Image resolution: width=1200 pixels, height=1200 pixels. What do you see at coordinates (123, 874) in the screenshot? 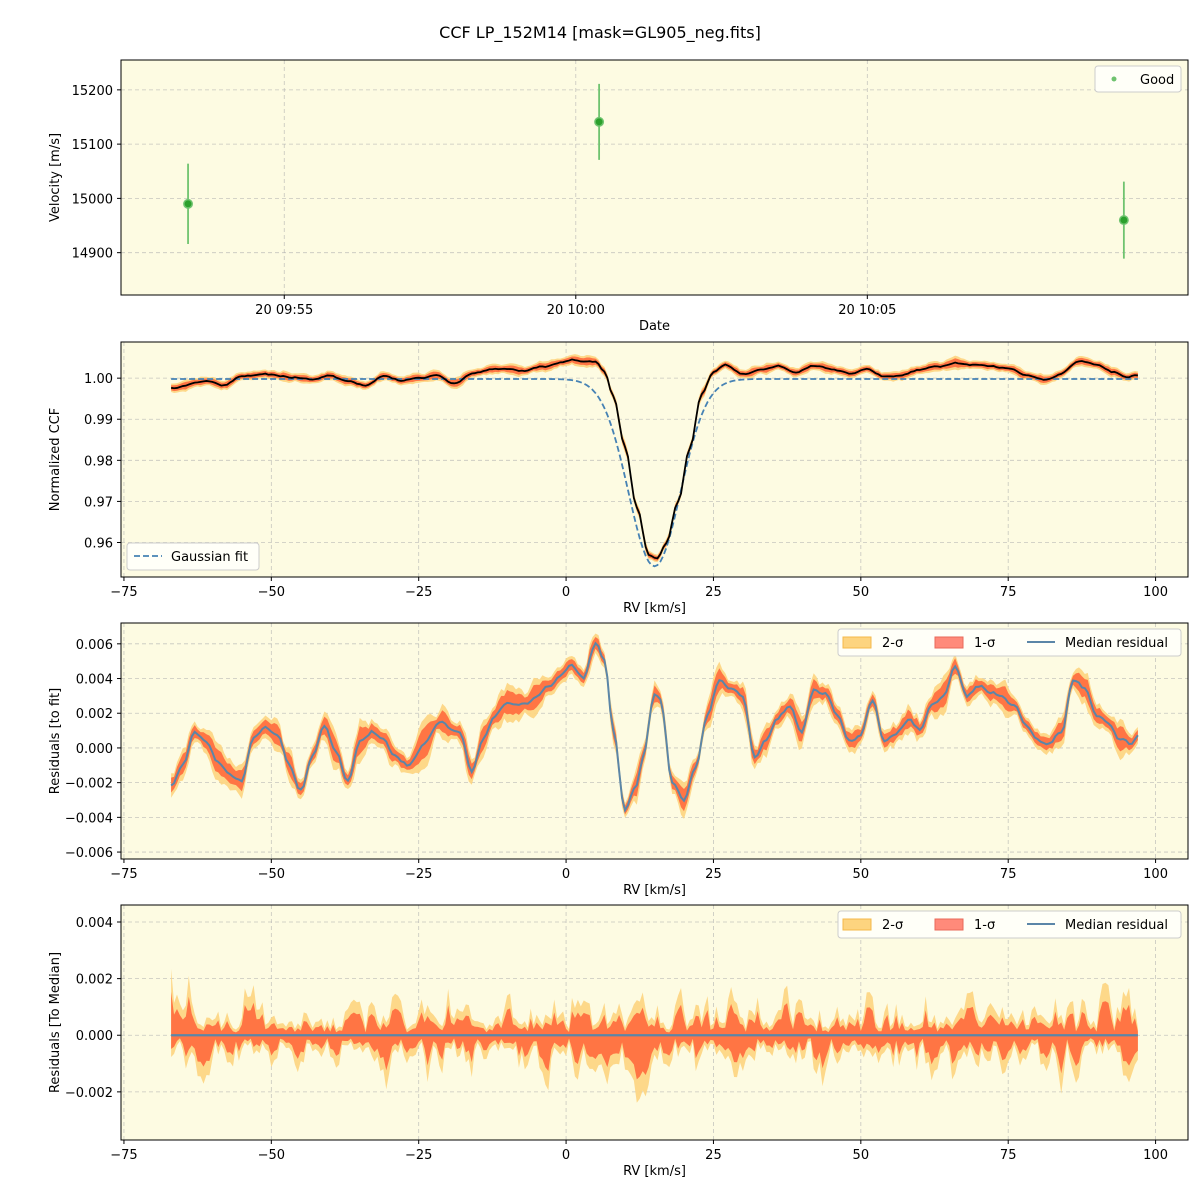
I see `residuals_fit-xtick-label: −75` at bounding box center [123, 874].